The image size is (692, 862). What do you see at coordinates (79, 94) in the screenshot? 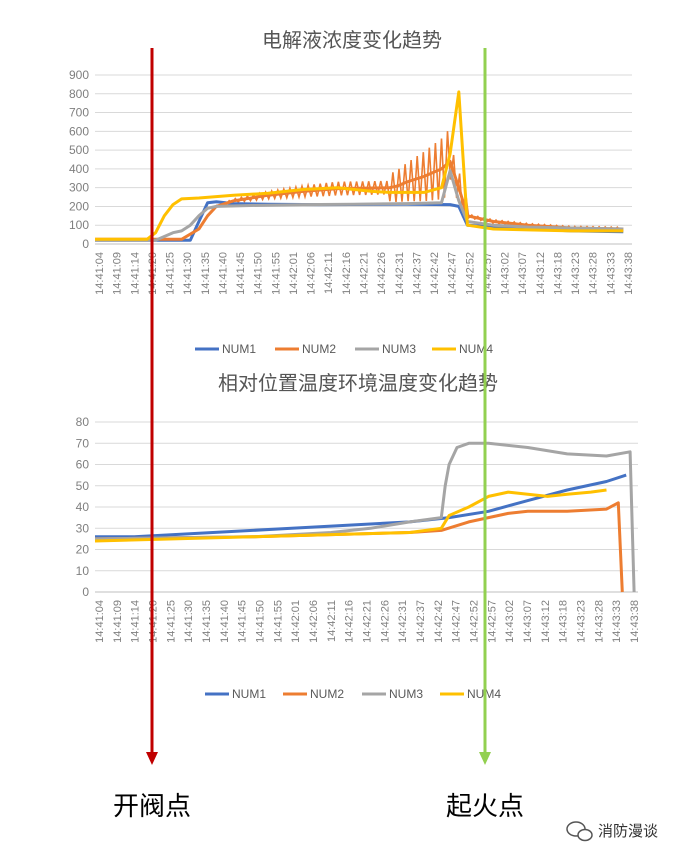
I see `y-tick-label: 800` at bounding box center [79, 94].